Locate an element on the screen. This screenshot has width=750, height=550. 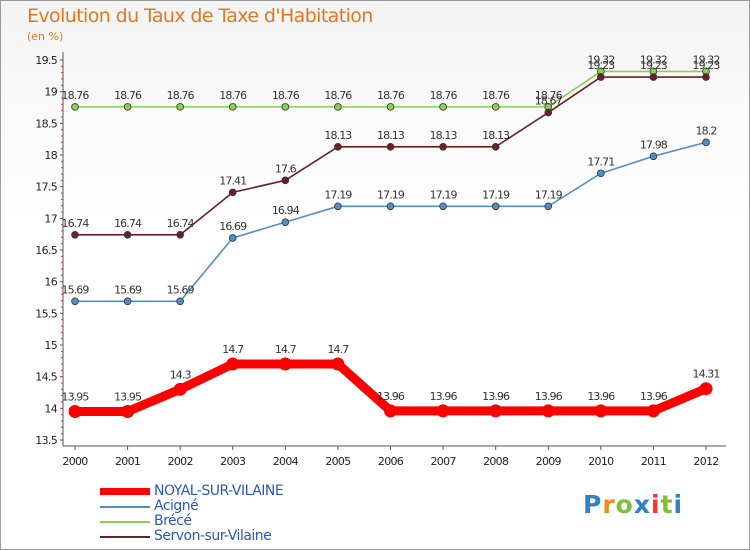
chart-subtitle: (en %) is located at coordinates (45, 36).